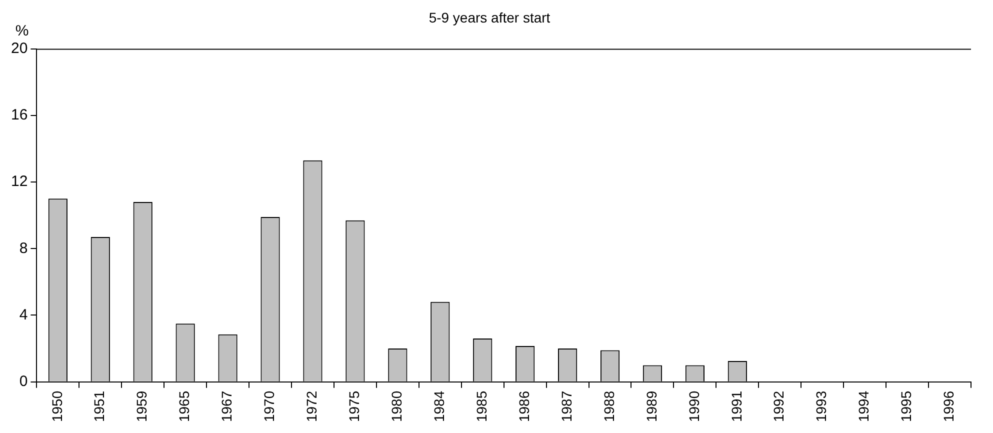 This screenshot has width=993, height=433. Describe the element at coordinates (23, 248) in the screenshot. I see `y-tick-label: 8` at that location.